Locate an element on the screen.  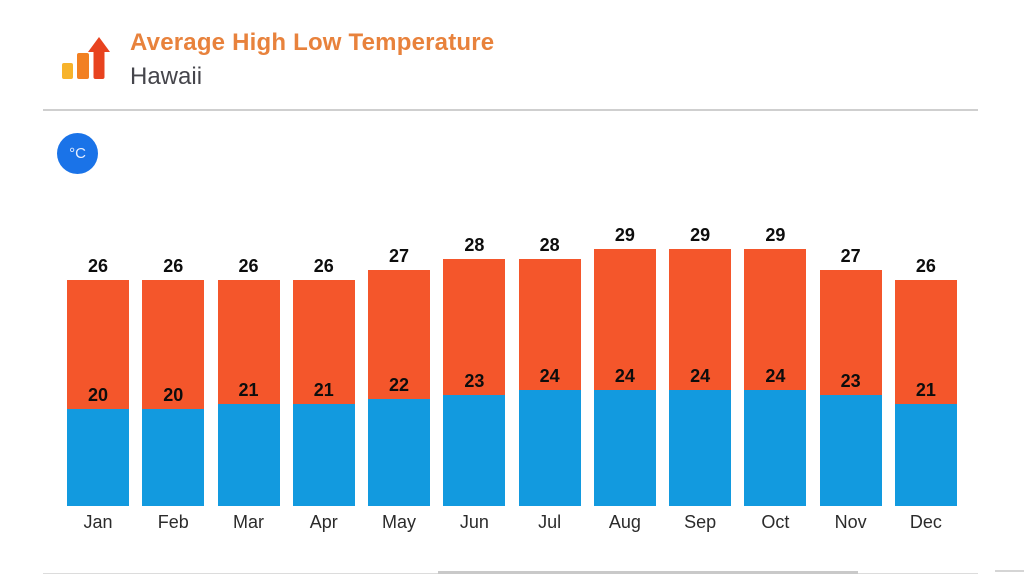
bar-sep: 29 24 is located at coordinates (700, 366).